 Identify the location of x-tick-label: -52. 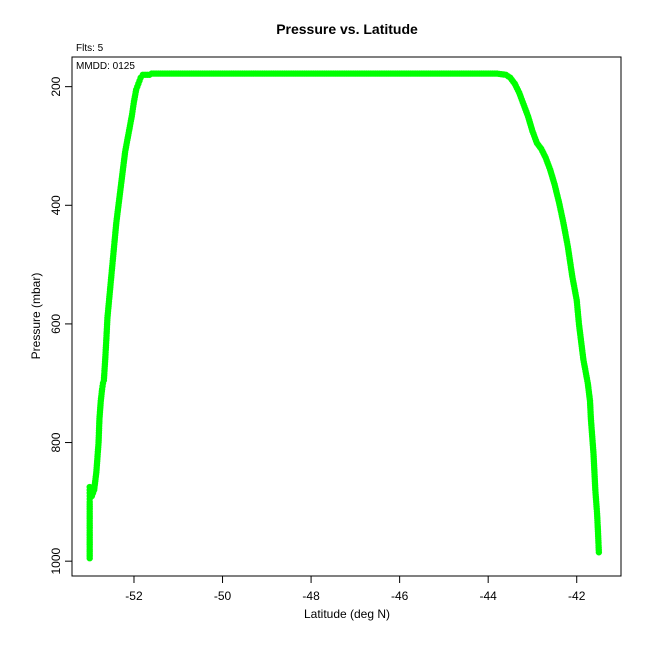
(134, 596).